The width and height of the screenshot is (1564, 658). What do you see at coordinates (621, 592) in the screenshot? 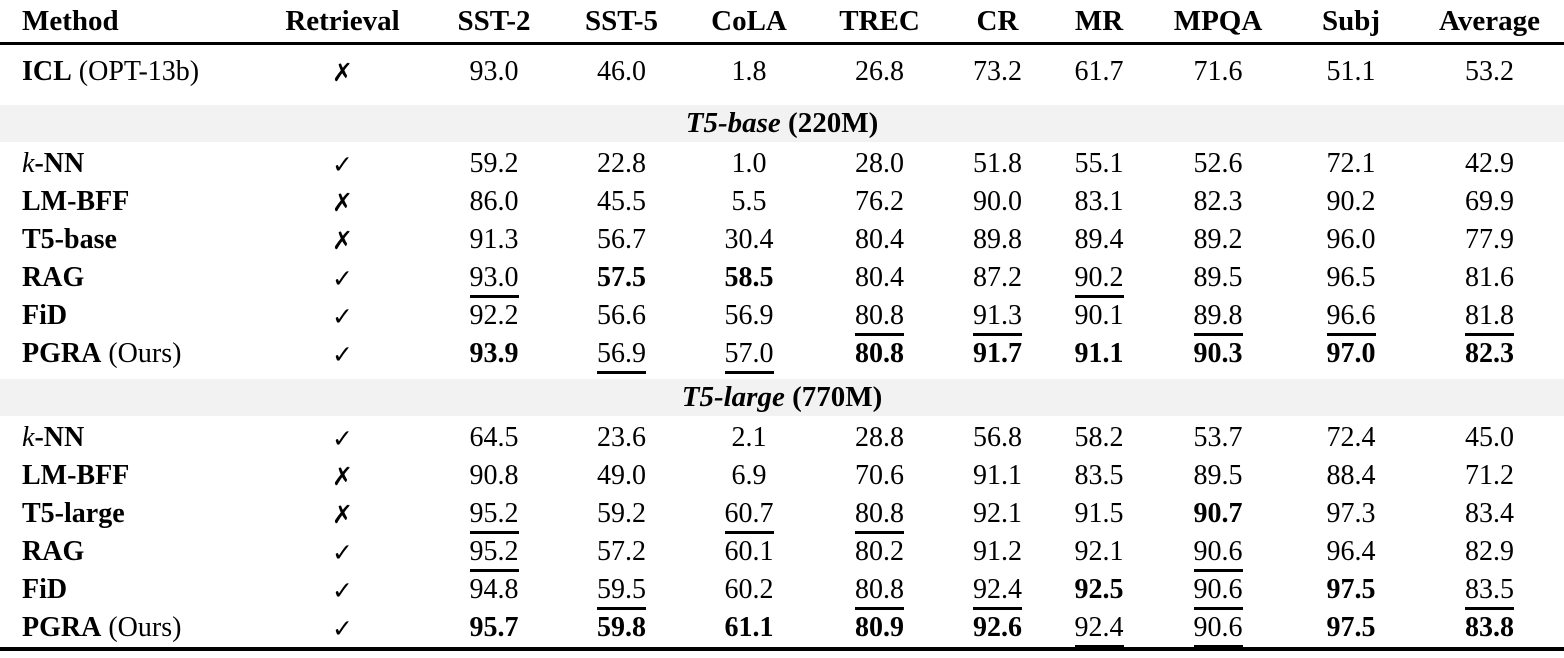
I see `value-text: 59.5` at bounding box center [621, 592].